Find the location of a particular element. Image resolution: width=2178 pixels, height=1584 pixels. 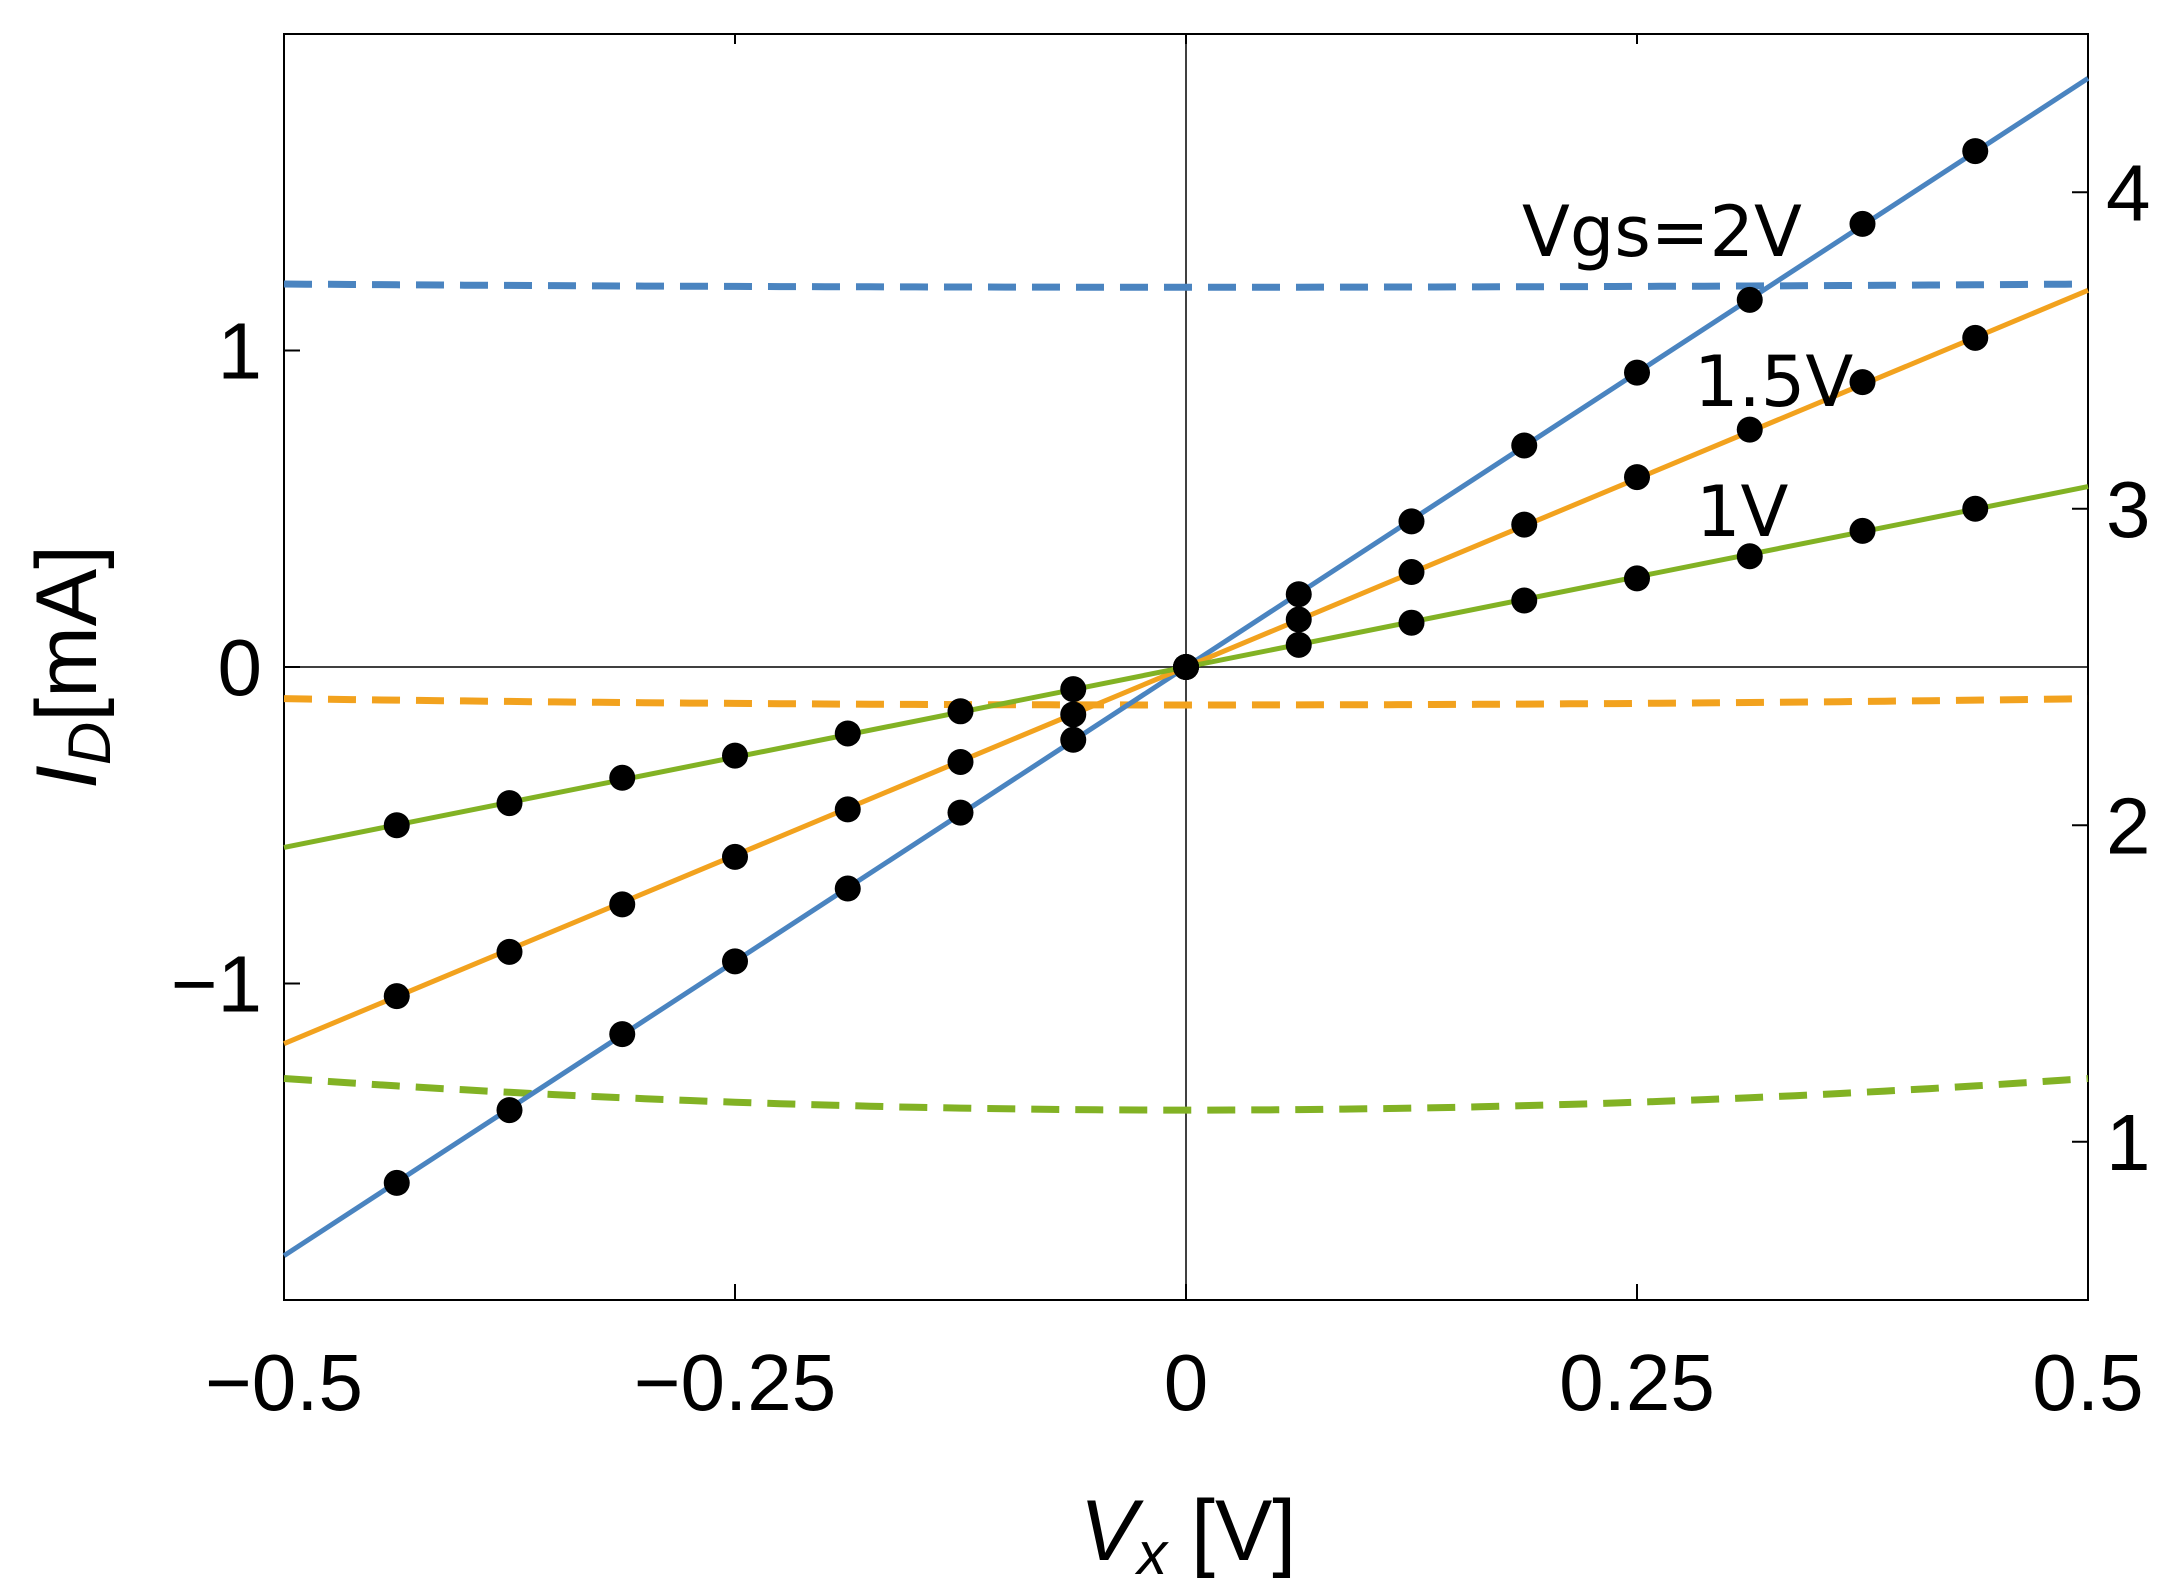

x-axis-title: Vx [V] is located at coordinates (1188, 1533).